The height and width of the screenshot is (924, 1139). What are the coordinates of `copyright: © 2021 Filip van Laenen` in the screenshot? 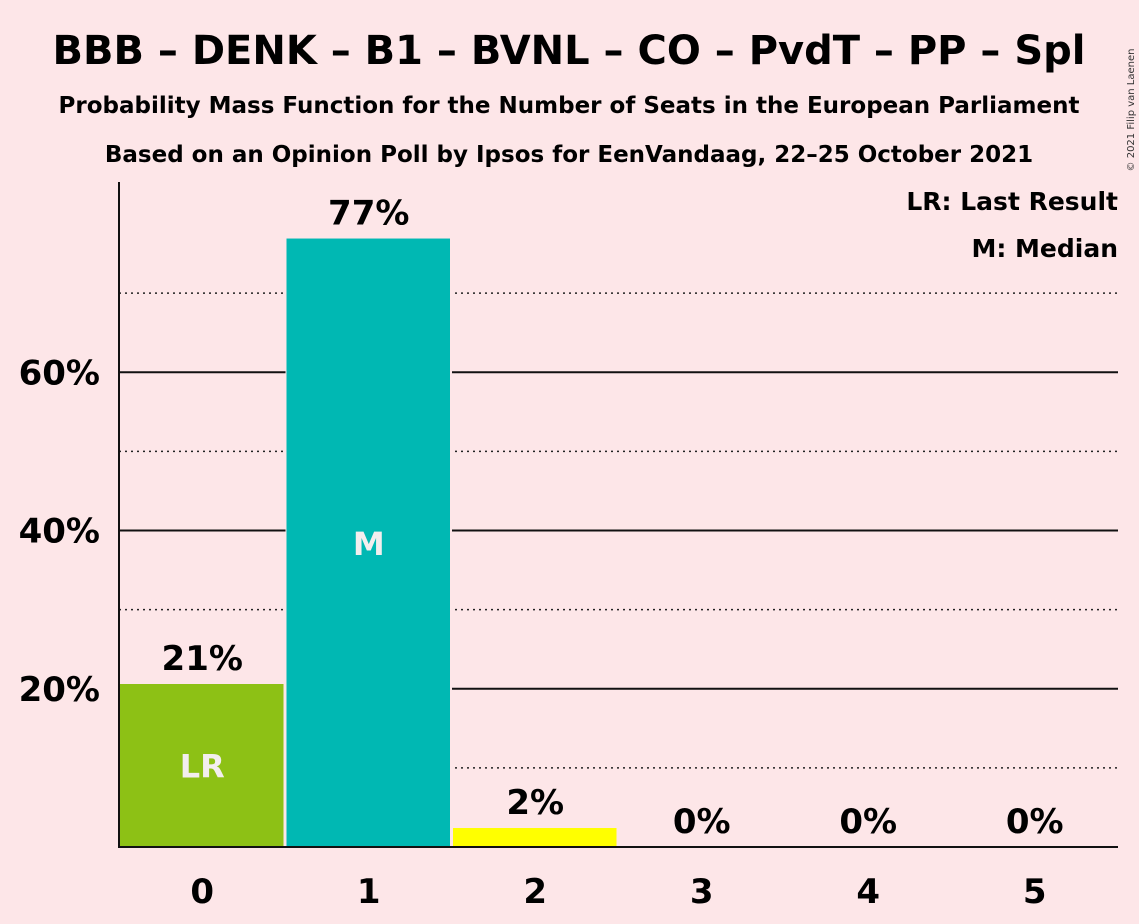 It's located at (1131, 110).